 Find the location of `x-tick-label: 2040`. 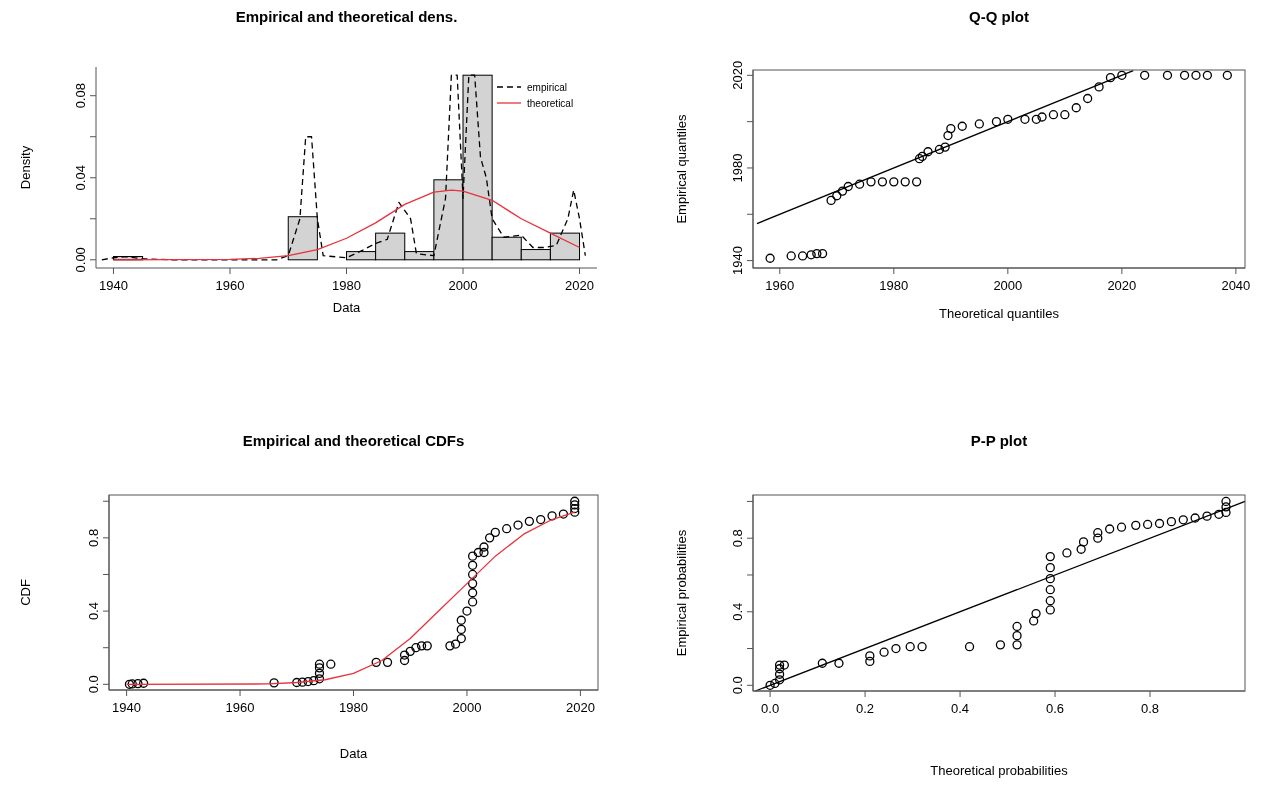

x-tick-label: 2040 is located at coordinates (1236, 285).